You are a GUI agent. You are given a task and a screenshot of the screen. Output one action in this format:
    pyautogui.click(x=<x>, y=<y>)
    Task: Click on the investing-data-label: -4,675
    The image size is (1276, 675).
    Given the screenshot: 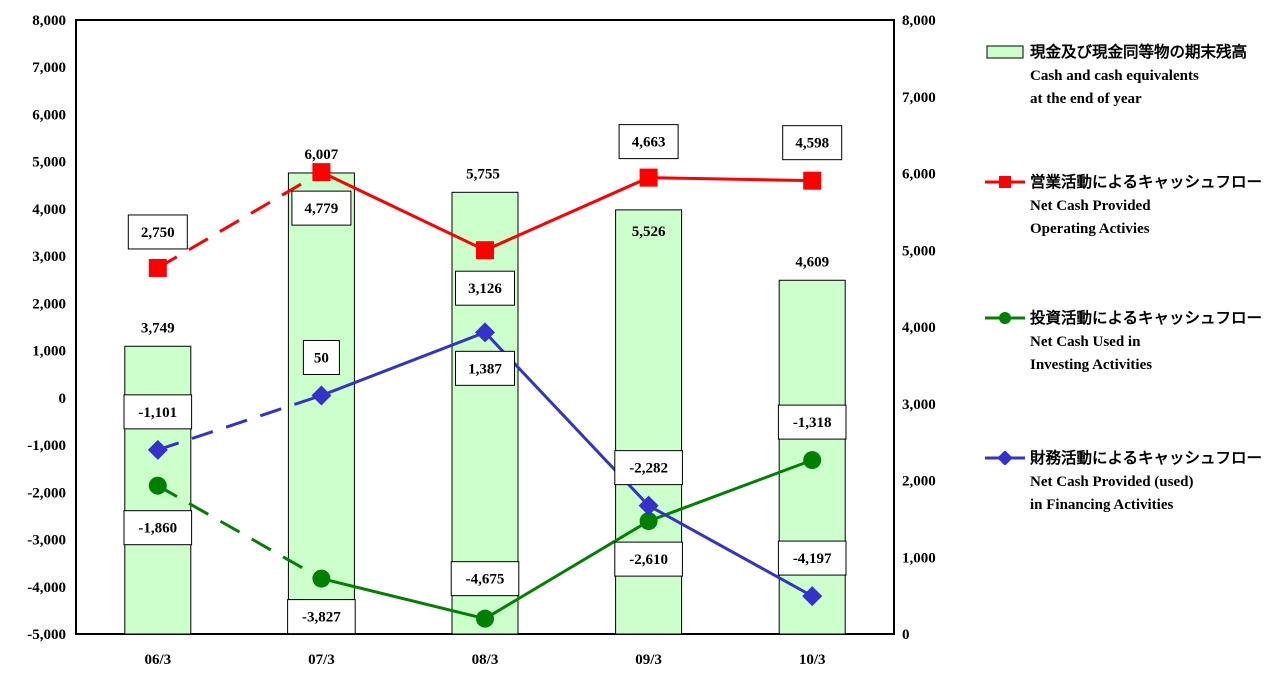 What is the action you would take?
    pyautogui.click(x=485, y=580)
    